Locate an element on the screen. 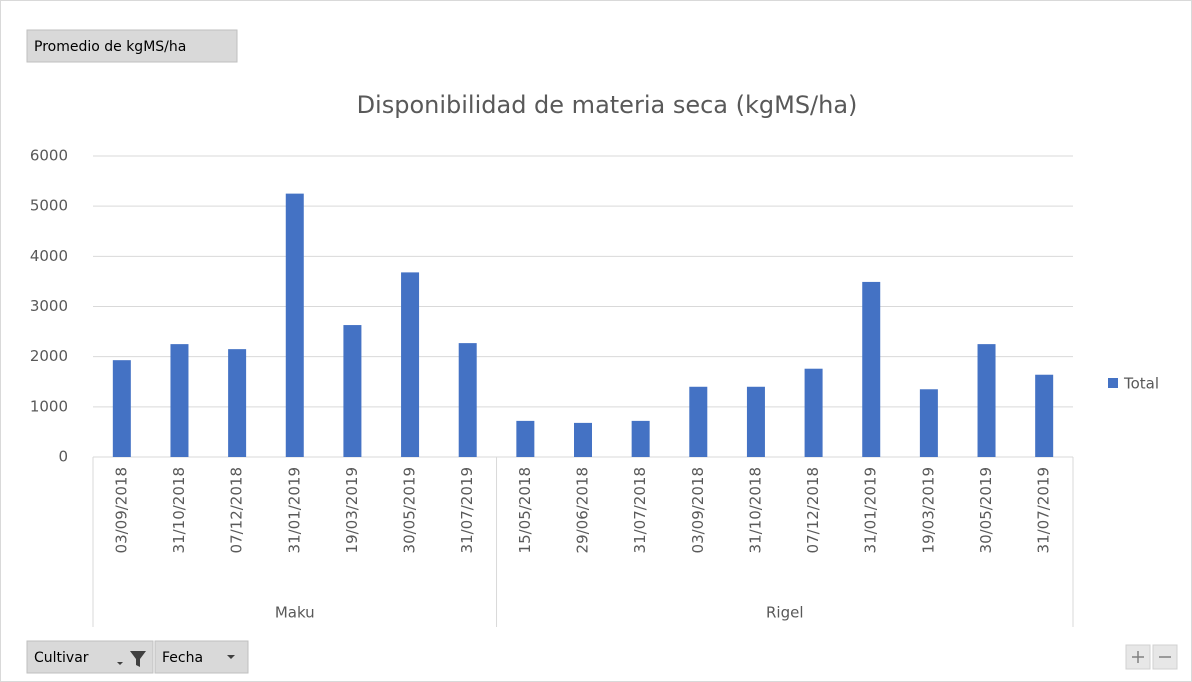 The width and height of the screenshot is (1192, 682). y-tick-label: 2000 is located at coordinates (49, 356).